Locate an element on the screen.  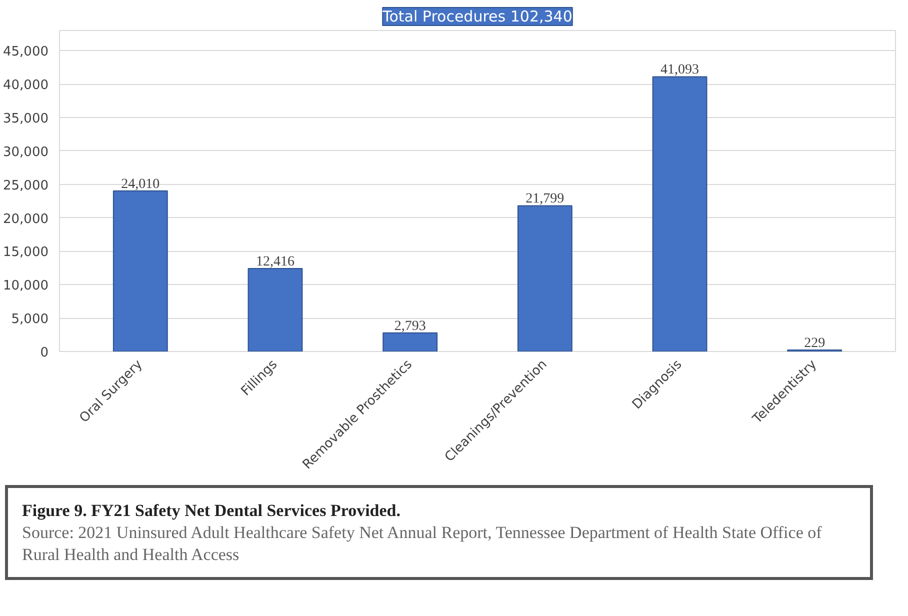
y-tick-label: 35,000 is located at coordinates (26, 118).